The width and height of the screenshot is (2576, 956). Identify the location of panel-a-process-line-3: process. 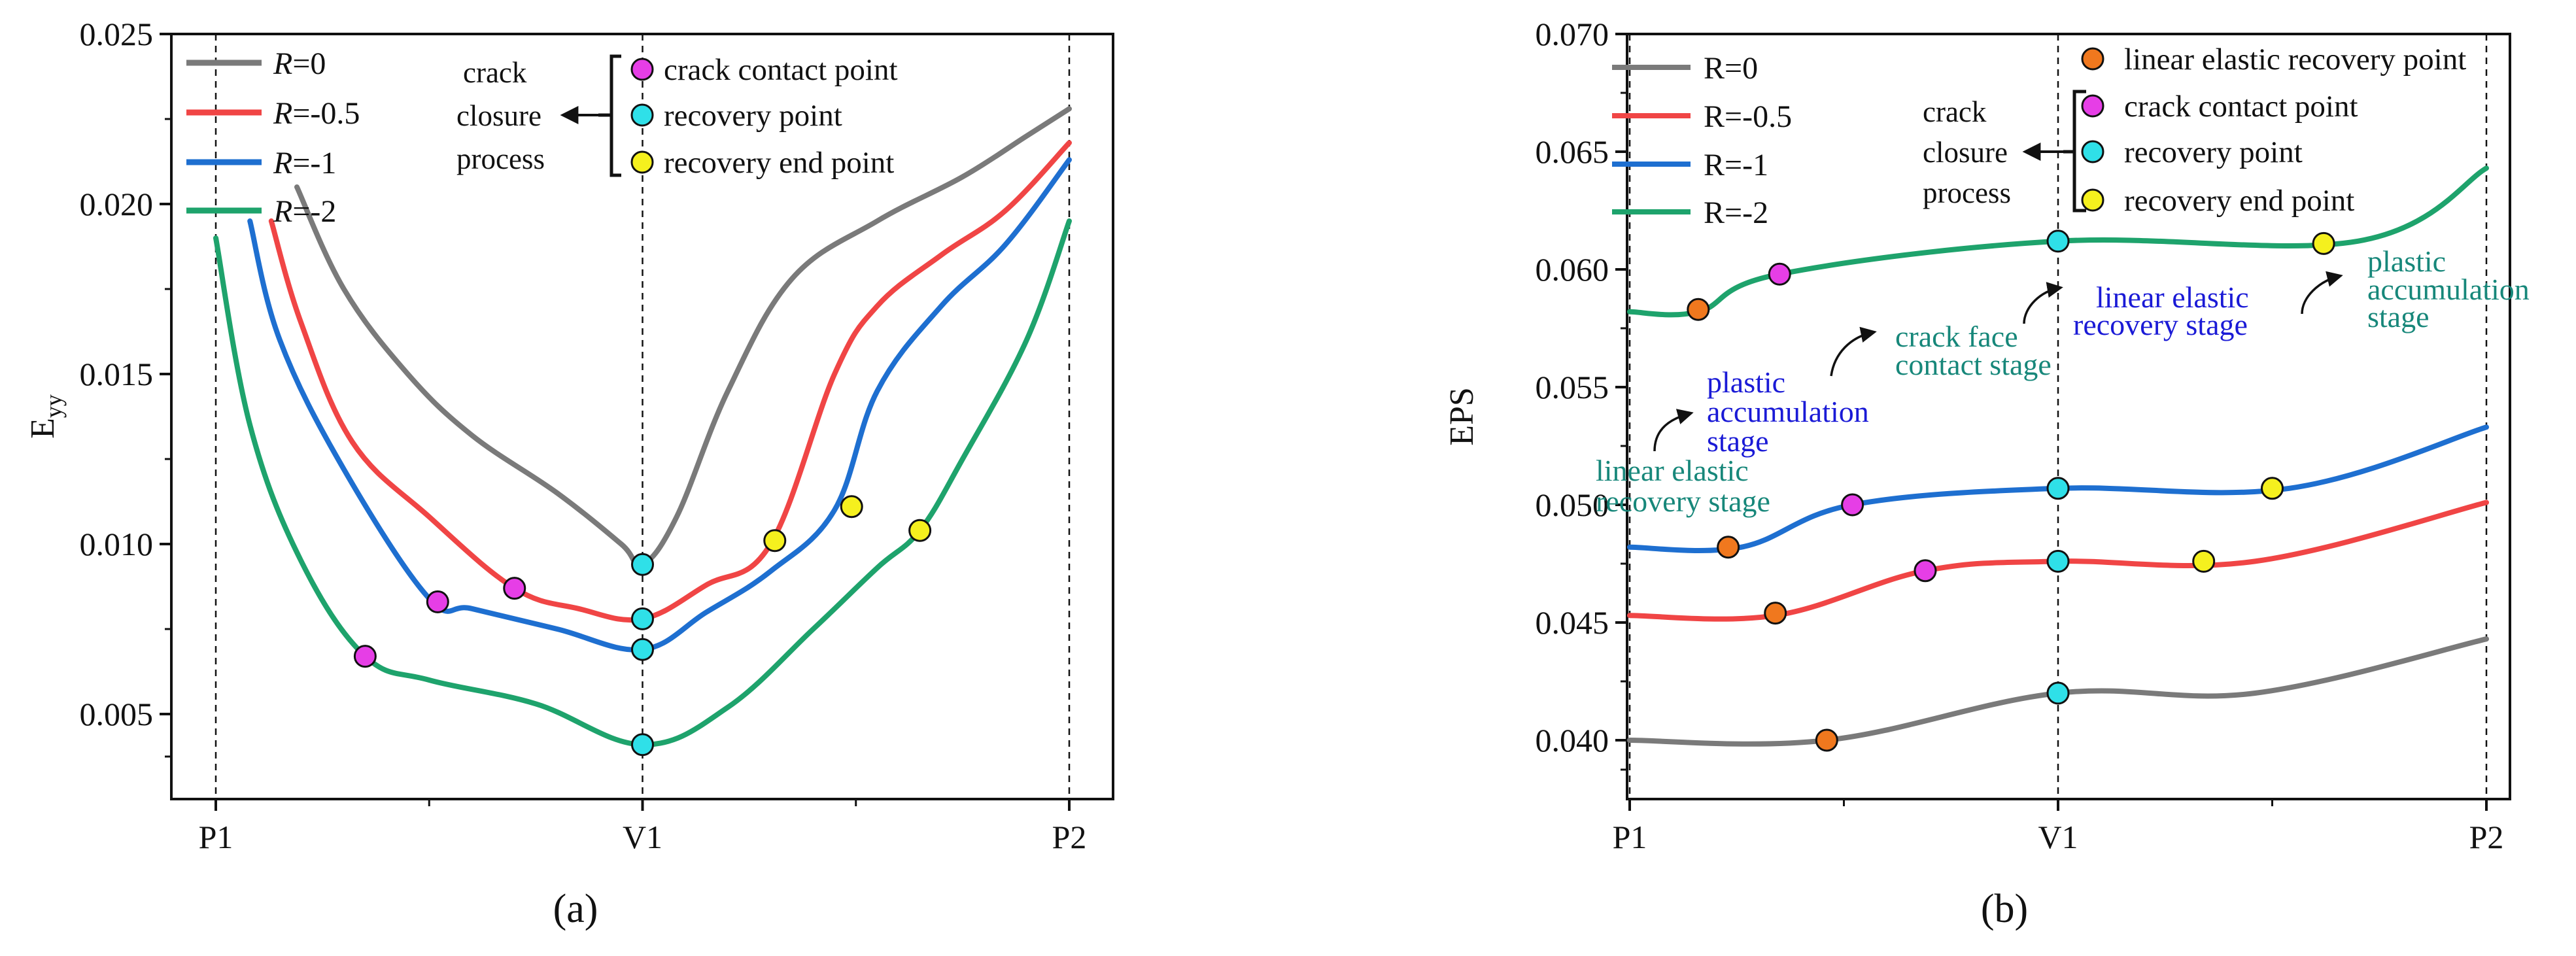
(501, 159).